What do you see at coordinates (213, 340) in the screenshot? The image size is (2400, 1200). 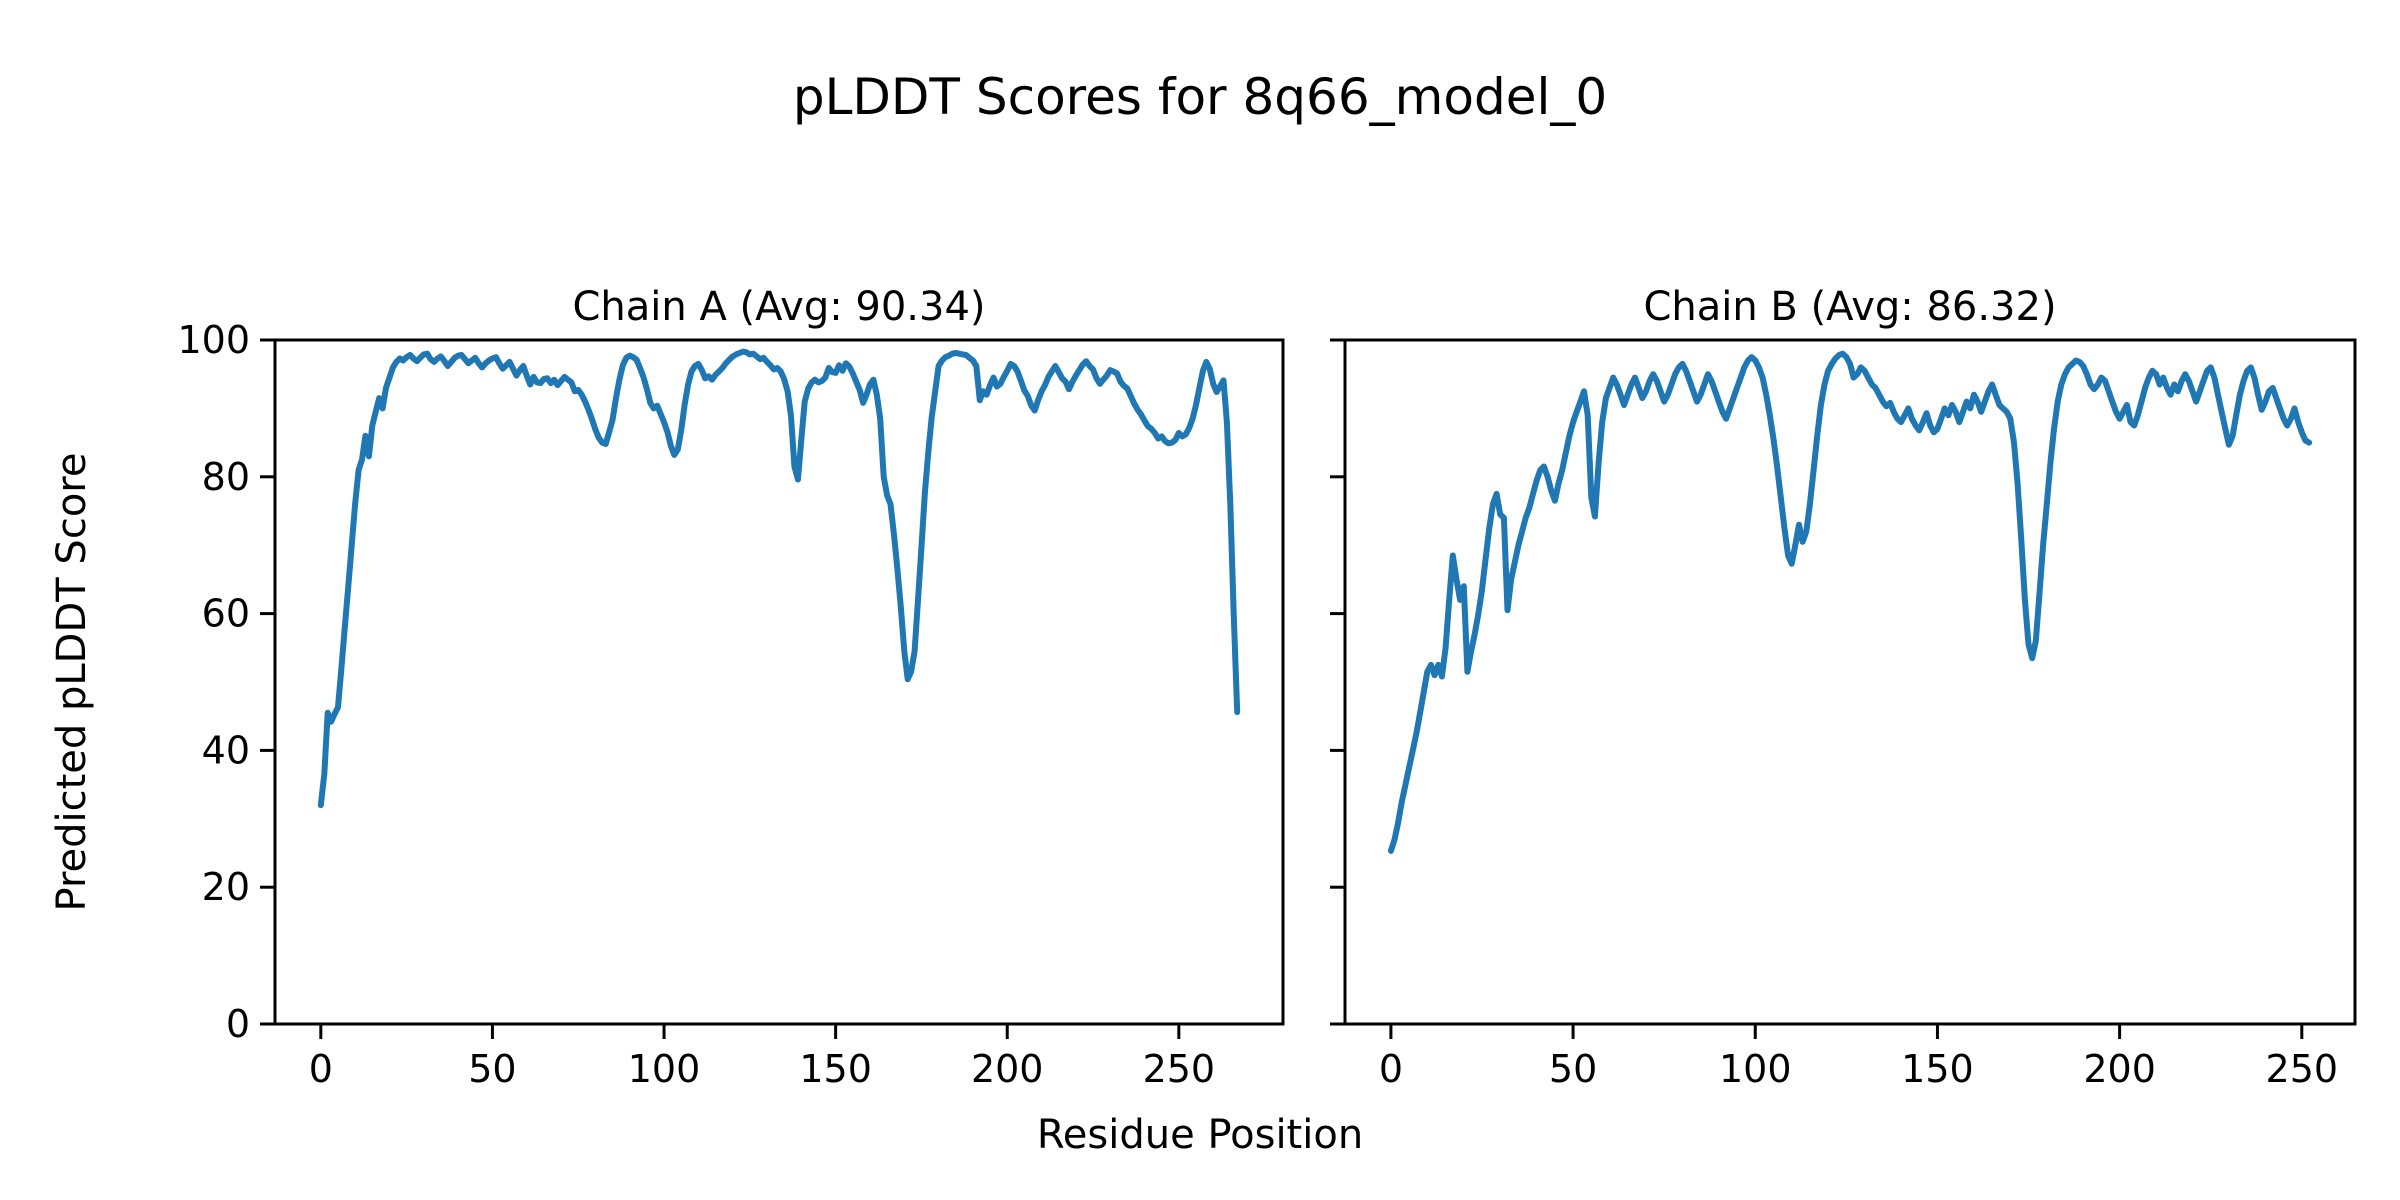 I see `y-tick-label: 100` at bounding box center [213, 340].